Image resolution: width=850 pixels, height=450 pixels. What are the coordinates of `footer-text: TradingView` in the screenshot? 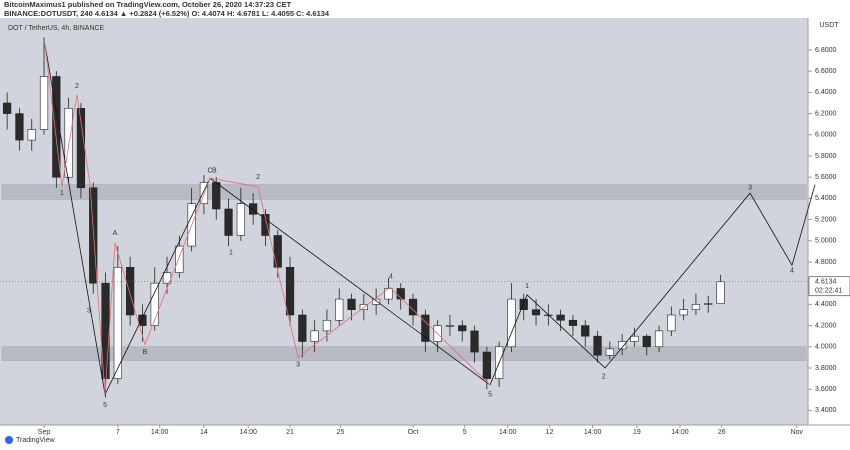 It's located at (35, 440).